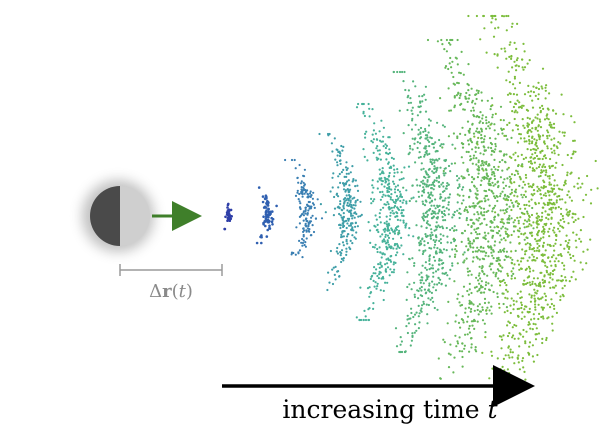  Describe the element at coordinates (135, 216) in the screenshot. I see `sphere-light-half` at that location.